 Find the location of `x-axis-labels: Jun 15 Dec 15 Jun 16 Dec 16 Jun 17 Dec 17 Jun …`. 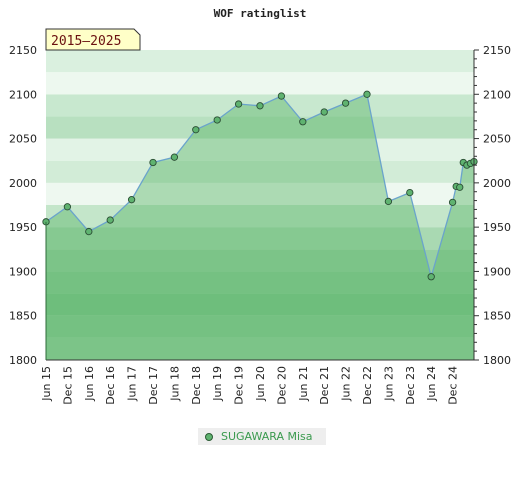

x-axis-labels: Jun 15 Dec 15 Jun 16 Dec 16 Jun 17 Dec 17 Jun … is located at coordinates (250, 385).